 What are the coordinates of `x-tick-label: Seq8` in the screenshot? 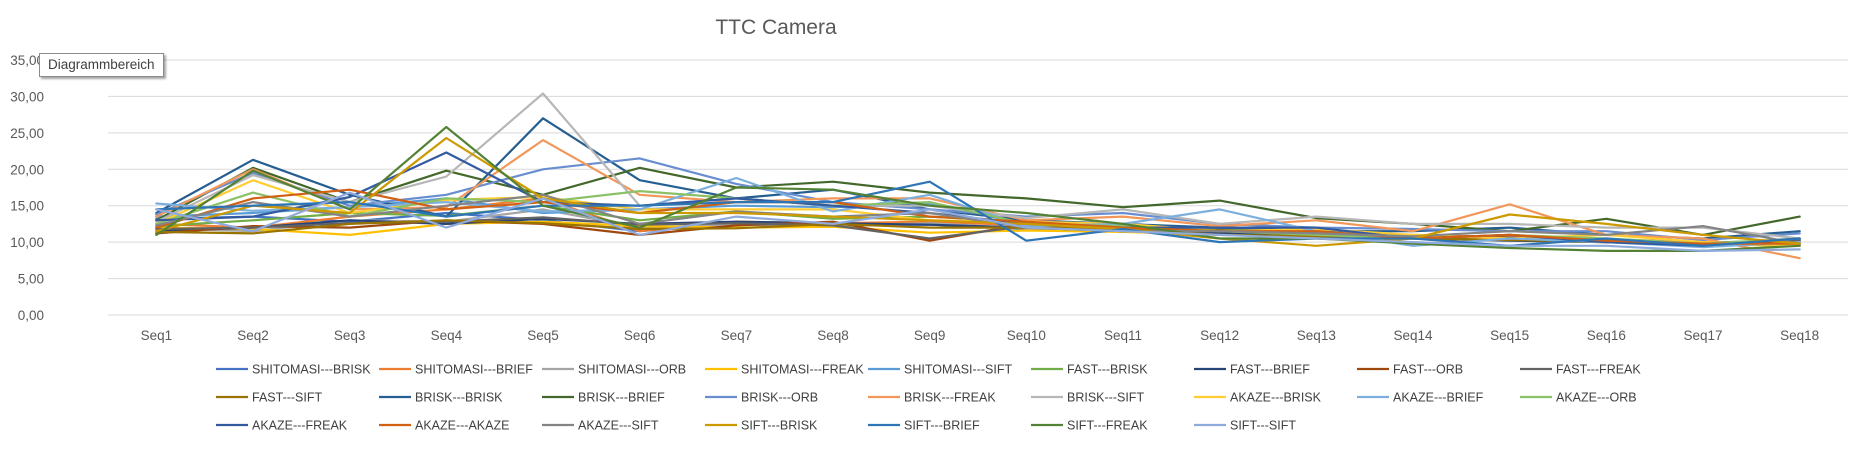 It's located at (833, 335).